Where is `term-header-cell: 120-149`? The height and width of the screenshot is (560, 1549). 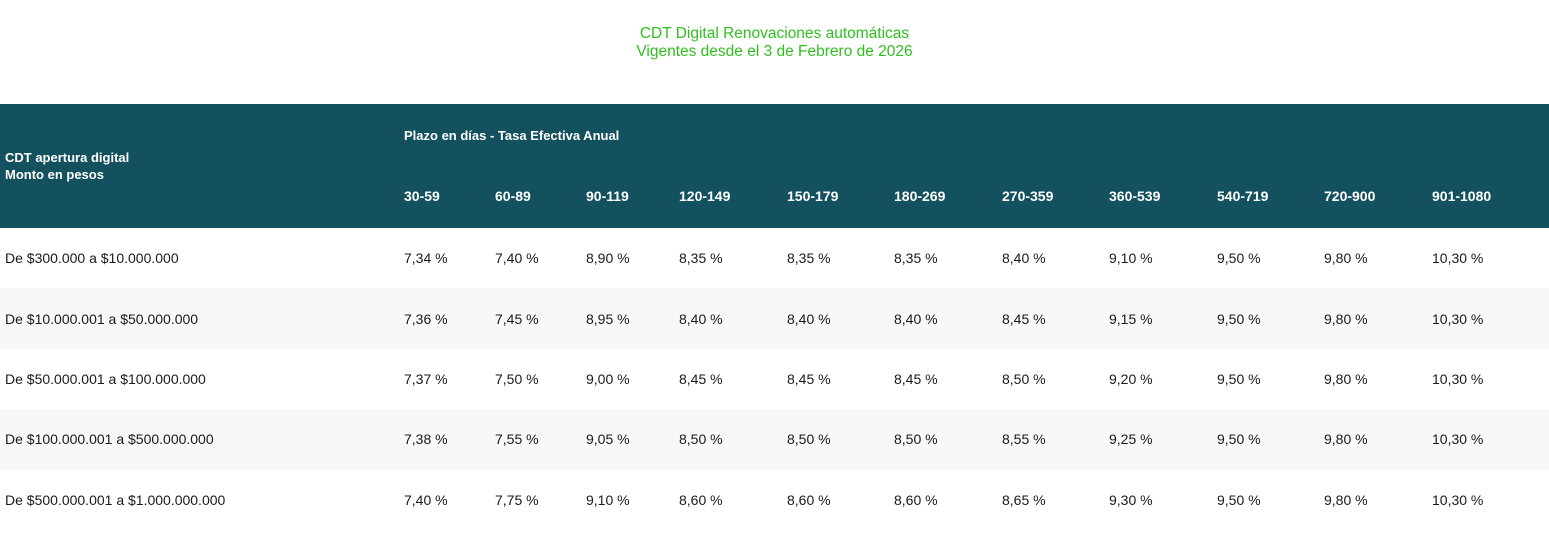 term-header-cell: 120-149 is located at coordinates (733, 197).